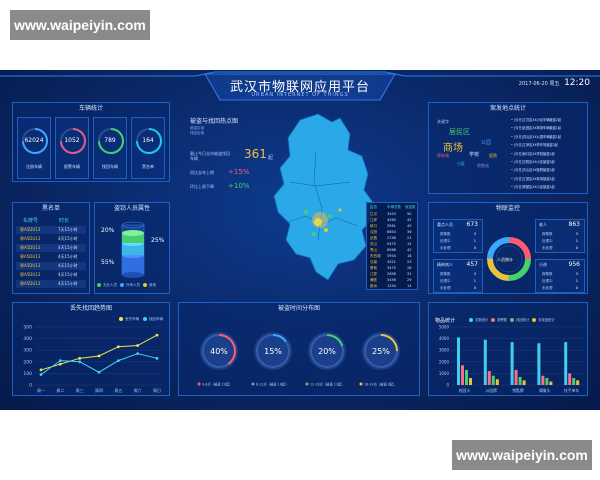 This screenshot has width=600, height=480. Describe the element at coordinates (444, 350) in the screenshot. I see `goods-ytick: 3000` at that location.